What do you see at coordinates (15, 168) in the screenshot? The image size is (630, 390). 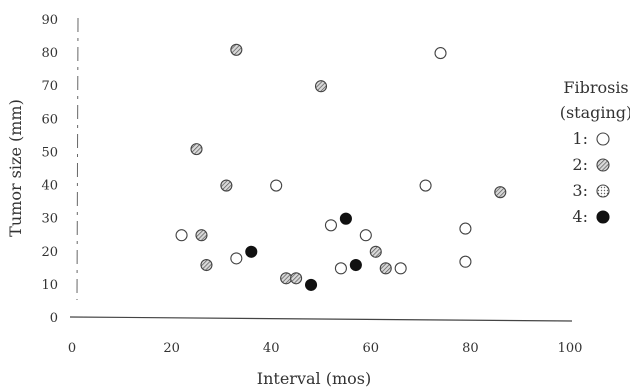 I see `y-axis-label: Tumor size (mm)` at bounding box center [15, 168].